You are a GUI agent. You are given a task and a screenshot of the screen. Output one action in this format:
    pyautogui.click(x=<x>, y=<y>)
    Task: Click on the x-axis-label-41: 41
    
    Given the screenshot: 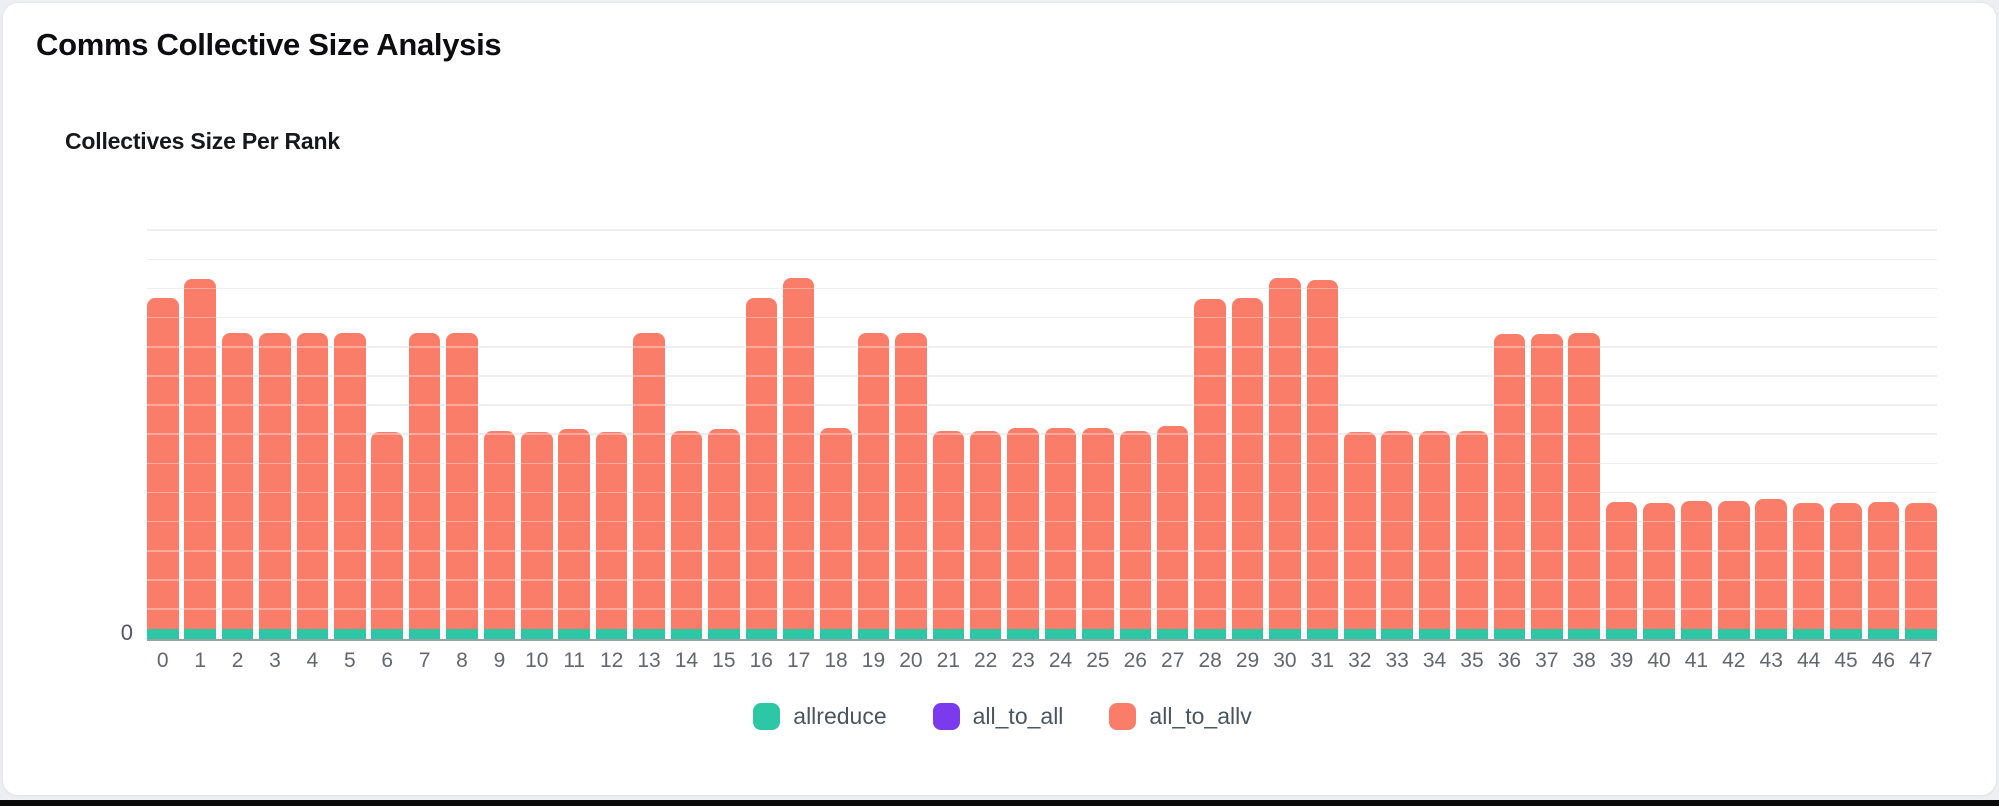 What is the action you would take?
    pyautogui.click(x=1696, y=660)
    